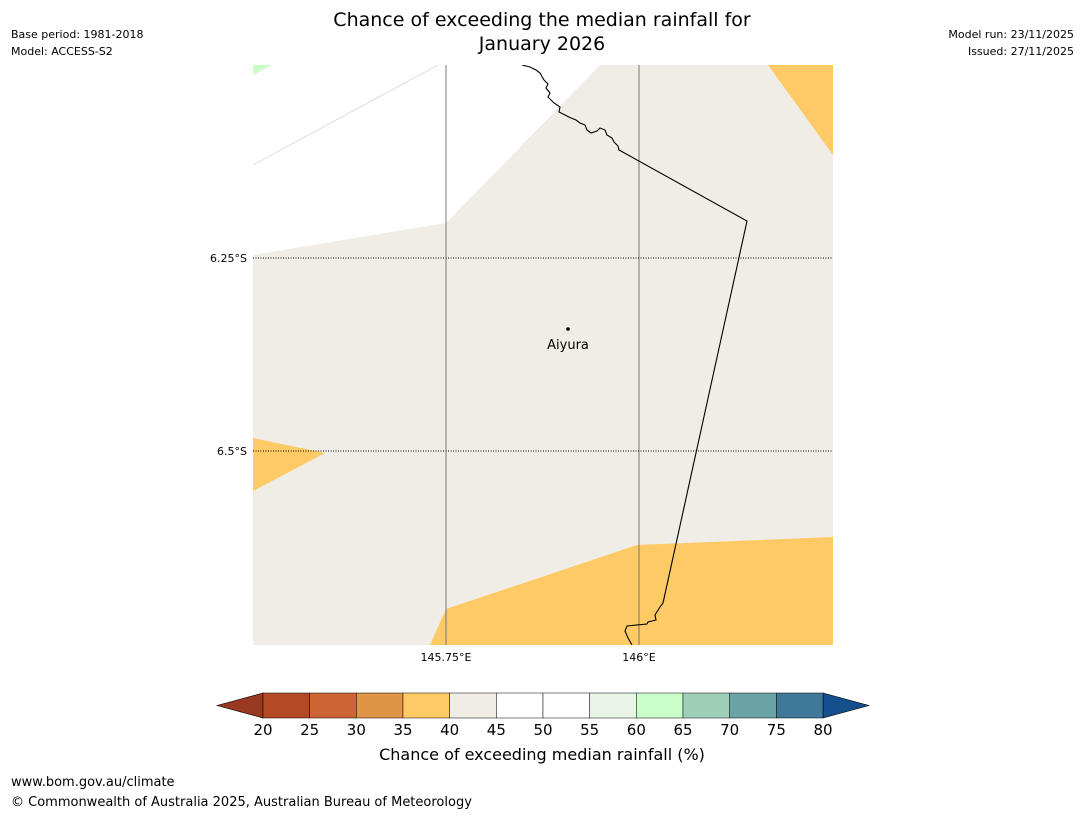  Describe the element at coordinates (356, 730) in the screenshot. I see `colorbar-tick-30: 30` at that location.